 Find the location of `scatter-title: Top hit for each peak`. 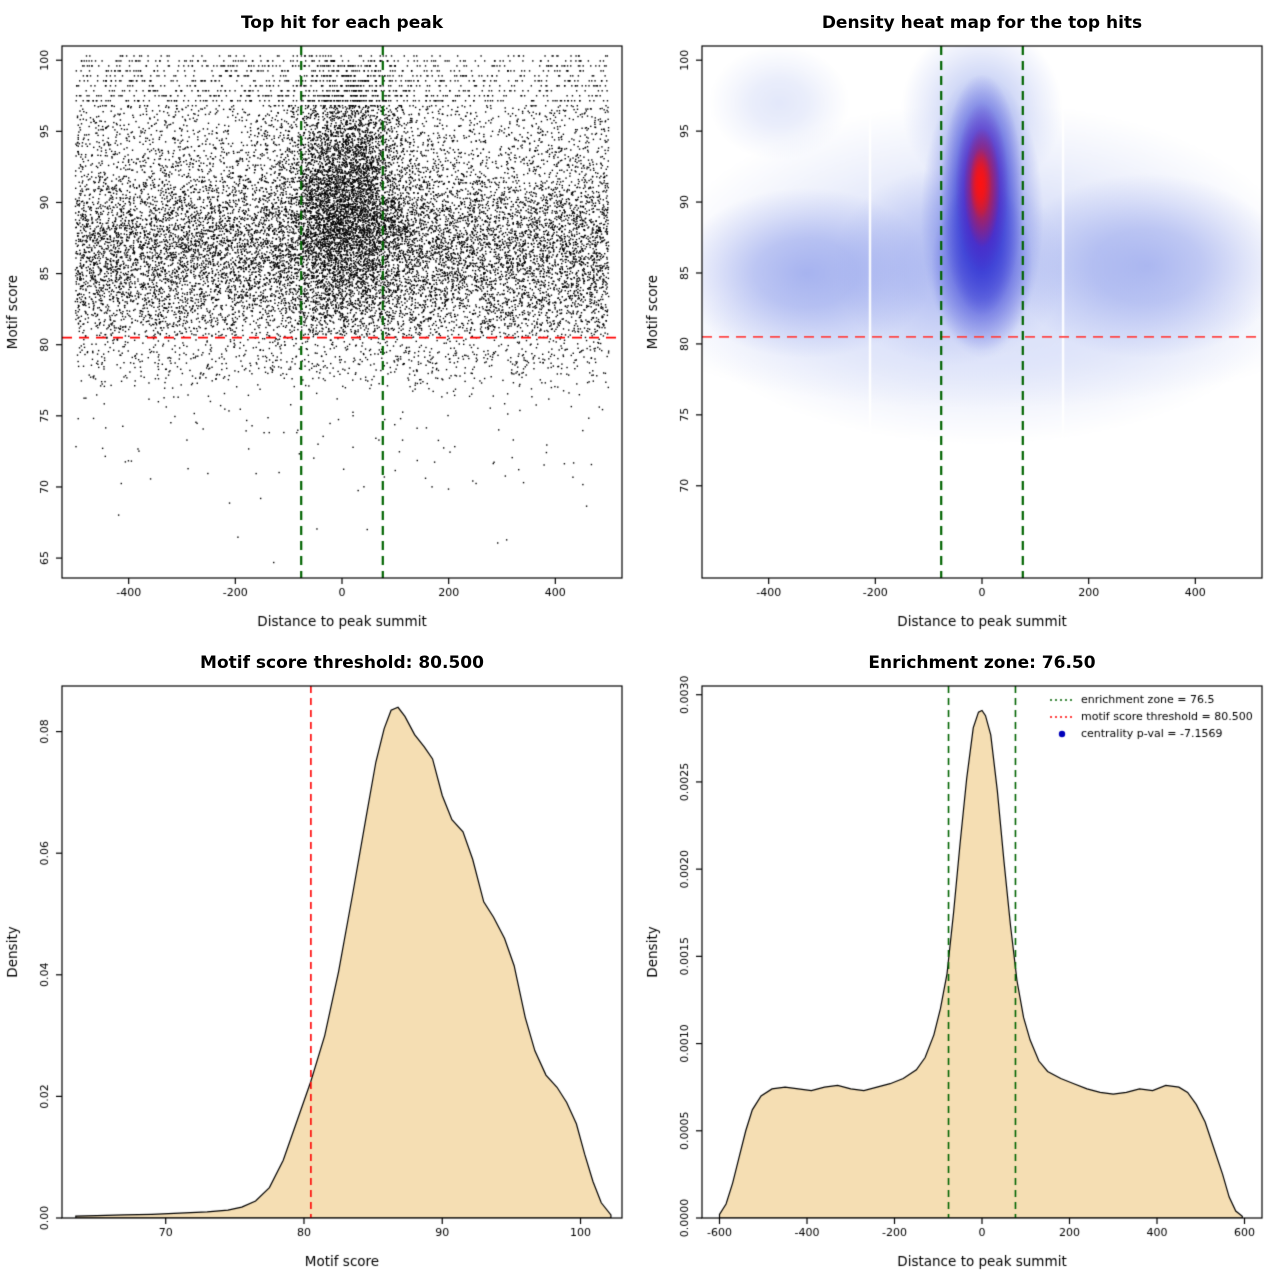

scatter-title: Top hit for each peak is located at coordinates (342, 23).